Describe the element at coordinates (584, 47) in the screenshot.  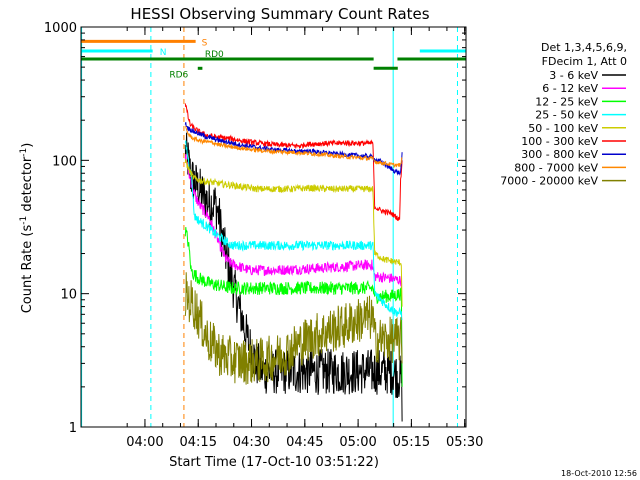
I see `legend-header: Det 1,3,4,5,6,9,` at that location.